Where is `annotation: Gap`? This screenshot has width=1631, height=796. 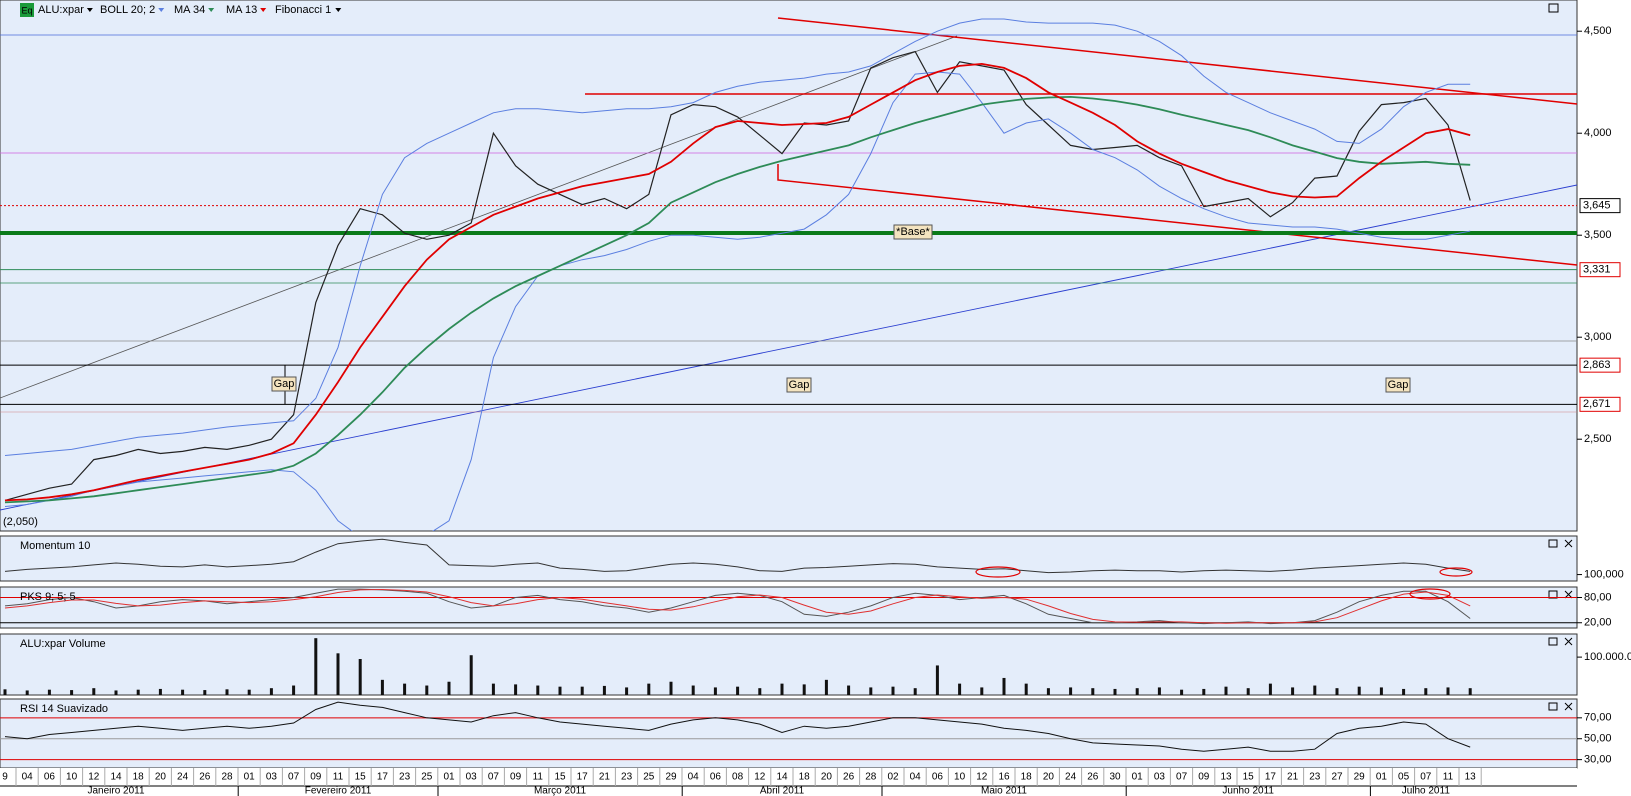 annotation: Gap is located at coordinates (1398, 385).